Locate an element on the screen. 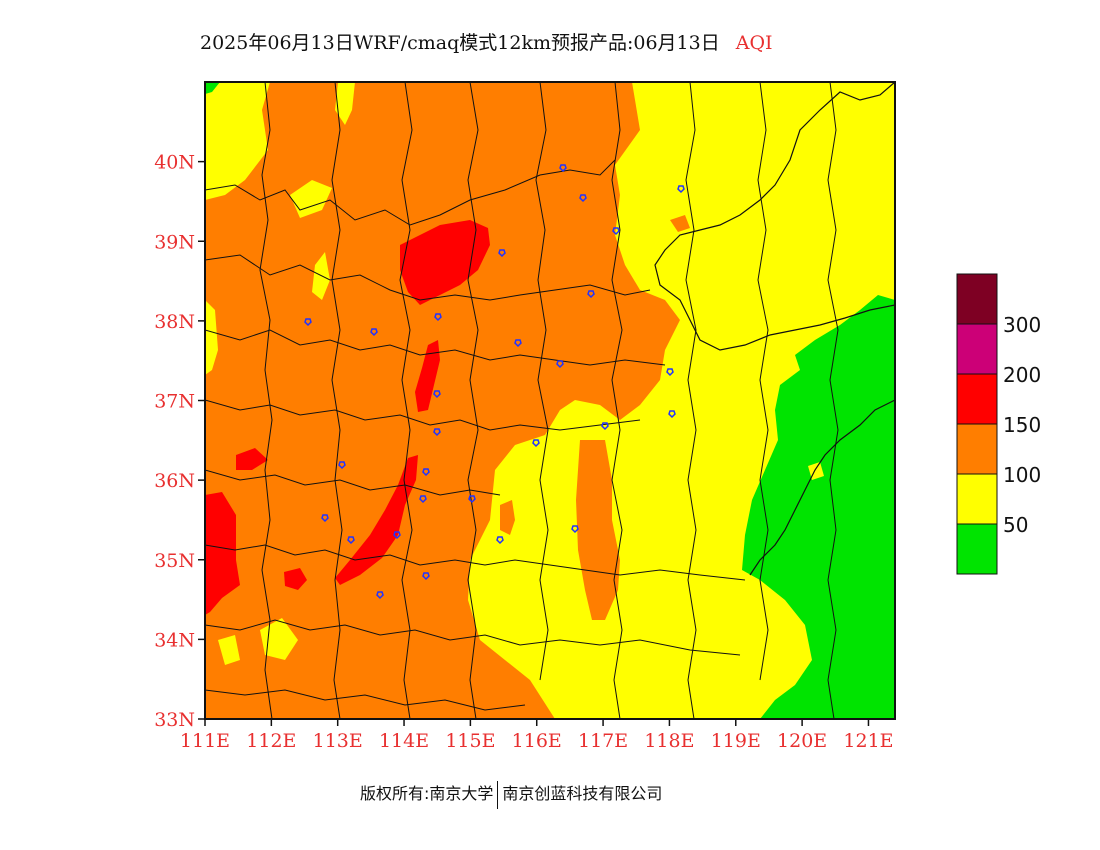 The width and height of the screenshot is (1100, 850). legend-label: 50 is located at coordinates (1015, 525).